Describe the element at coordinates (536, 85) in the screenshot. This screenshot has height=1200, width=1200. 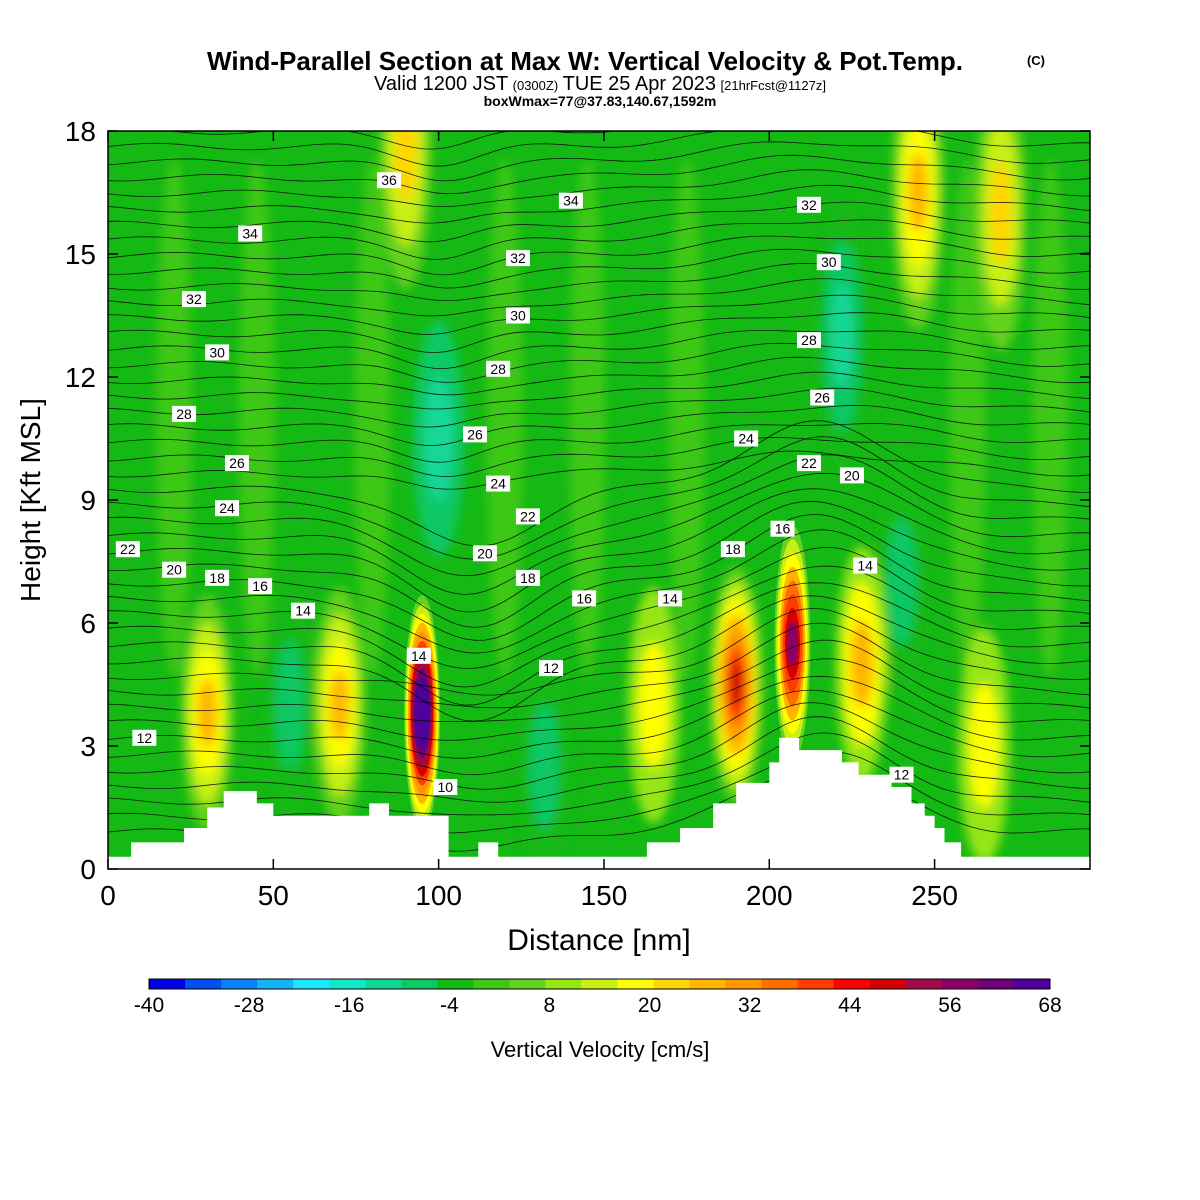
I see `subtitle-utc: (0300Z)` at that location.